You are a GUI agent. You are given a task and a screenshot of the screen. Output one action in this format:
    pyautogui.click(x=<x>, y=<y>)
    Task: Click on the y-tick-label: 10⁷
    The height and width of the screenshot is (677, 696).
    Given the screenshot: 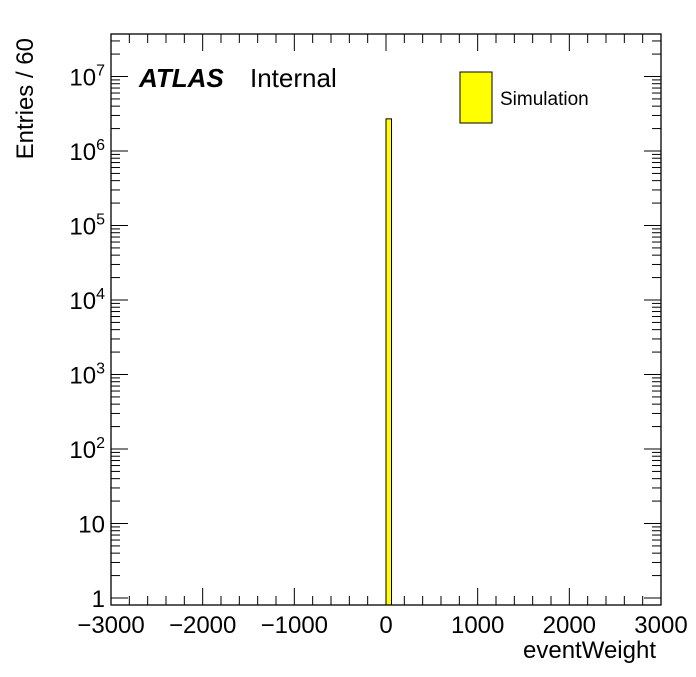 What is the action you would take?
    pyautogui.click(x=87, y=77)
    